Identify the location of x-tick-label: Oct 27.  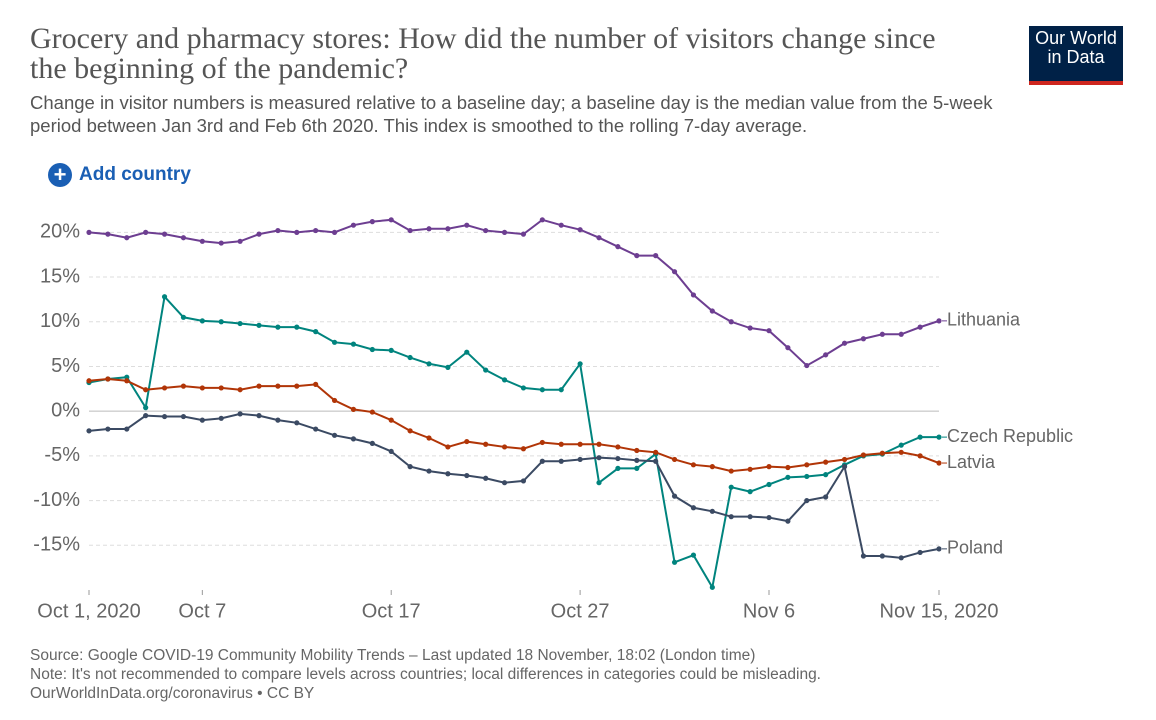
(580, 611).